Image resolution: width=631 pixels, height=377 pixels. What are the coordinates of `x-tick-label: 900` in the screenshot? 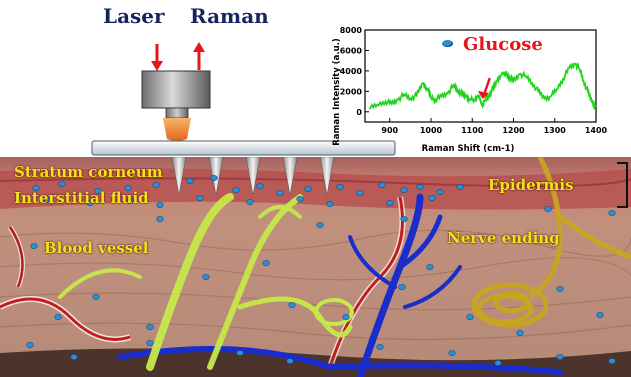 It's located at (389, 130).